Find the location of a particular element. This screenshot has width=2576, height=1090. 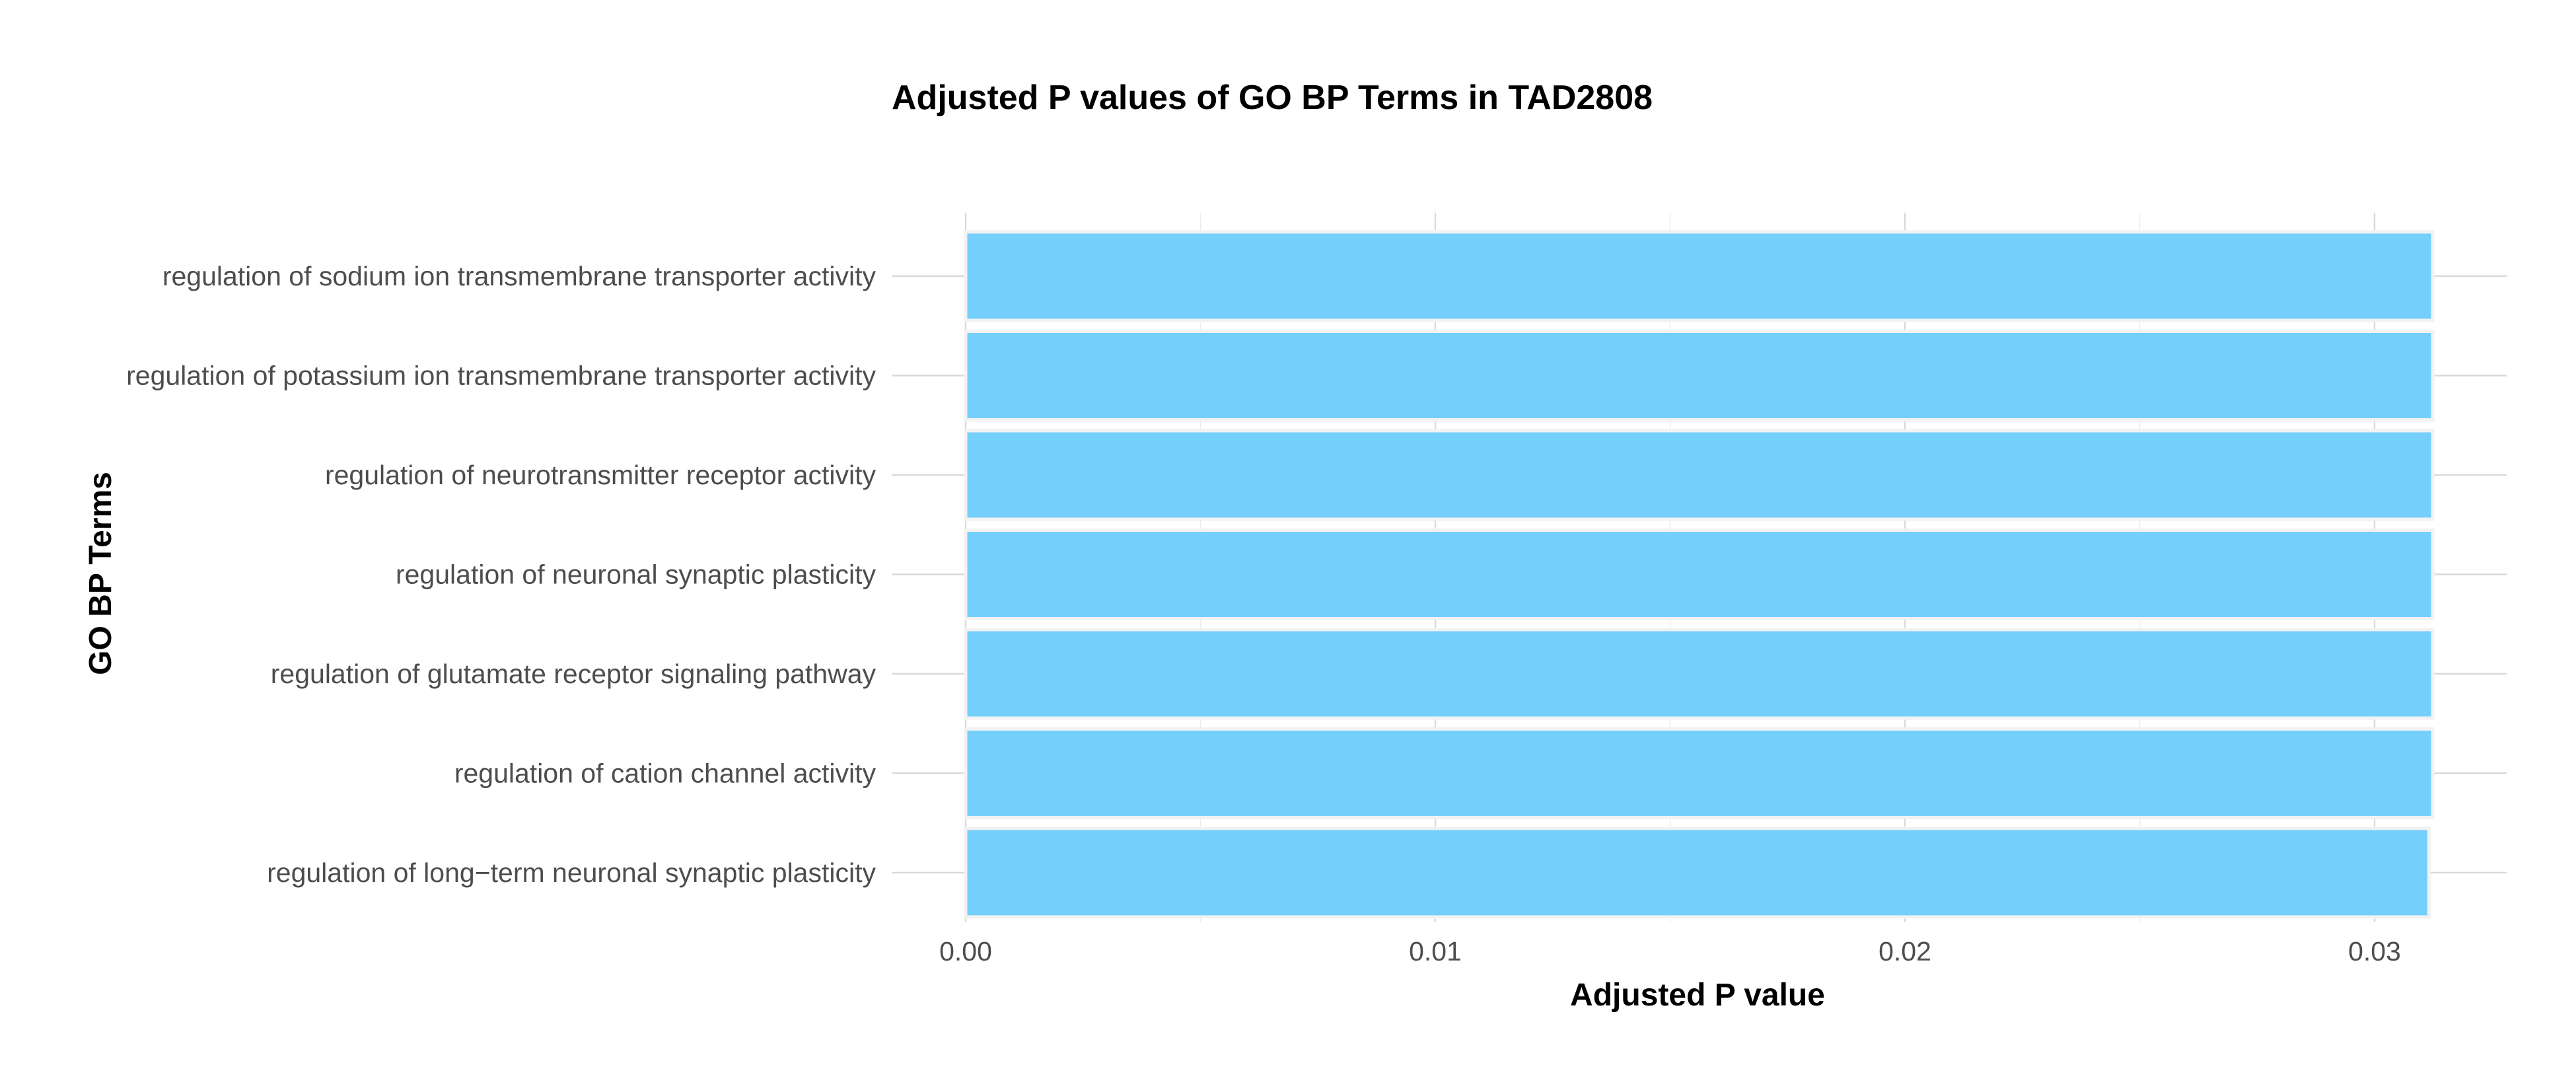

x-tick-label: 0.03 is located at coordinates (2374, 951).